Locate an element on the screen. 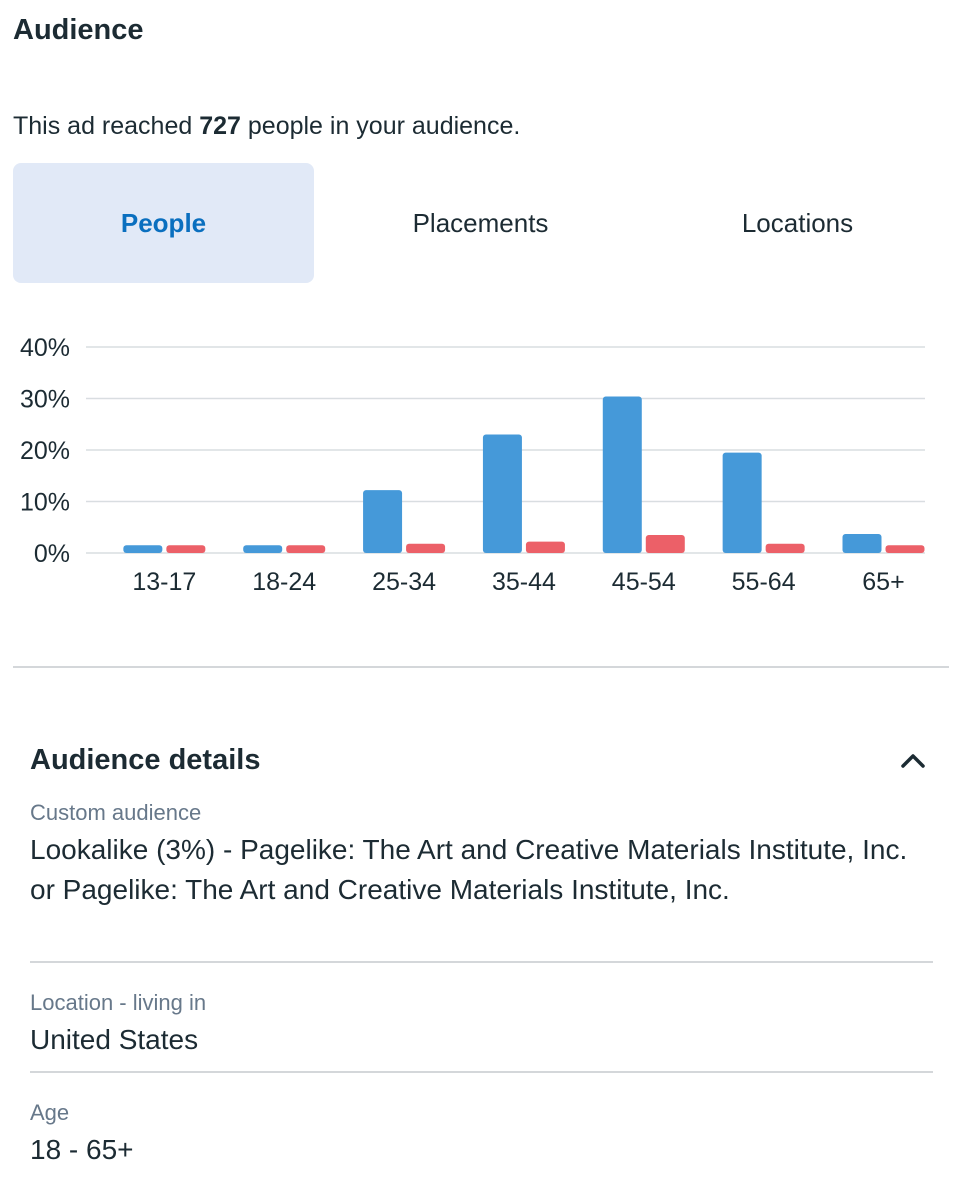 This screenshot has height=1182, width=976. y-tick-label: 0% is located at coordinates (52, 554).